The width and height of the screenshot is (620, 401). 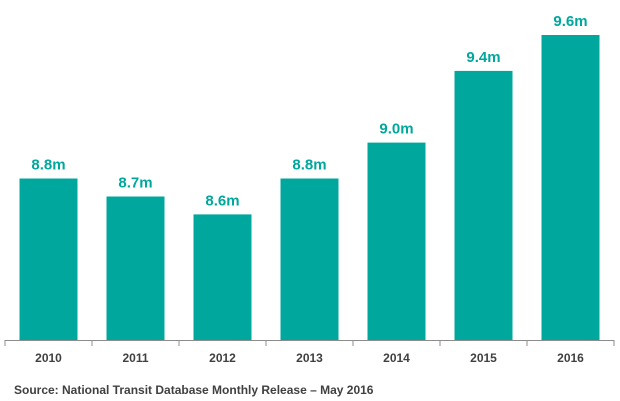 I want to click on x-tick-label-2010: 2010, so click(x=48, y=358).